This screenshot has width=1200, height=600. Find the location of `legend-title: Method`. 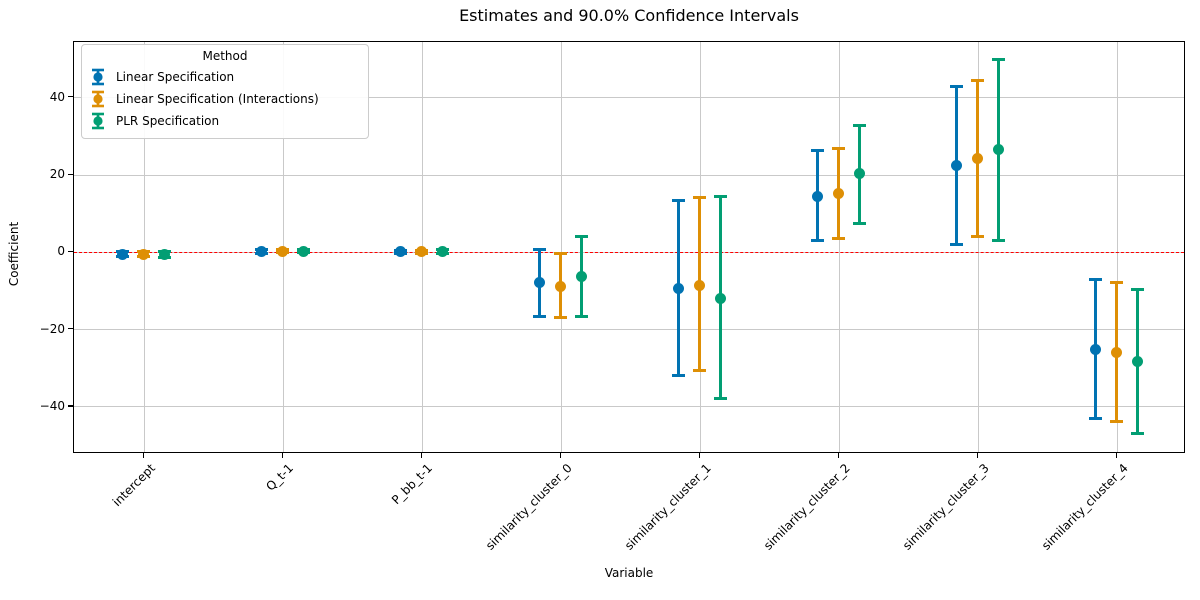

legend-title: Method is located at coordinates (225, 56).